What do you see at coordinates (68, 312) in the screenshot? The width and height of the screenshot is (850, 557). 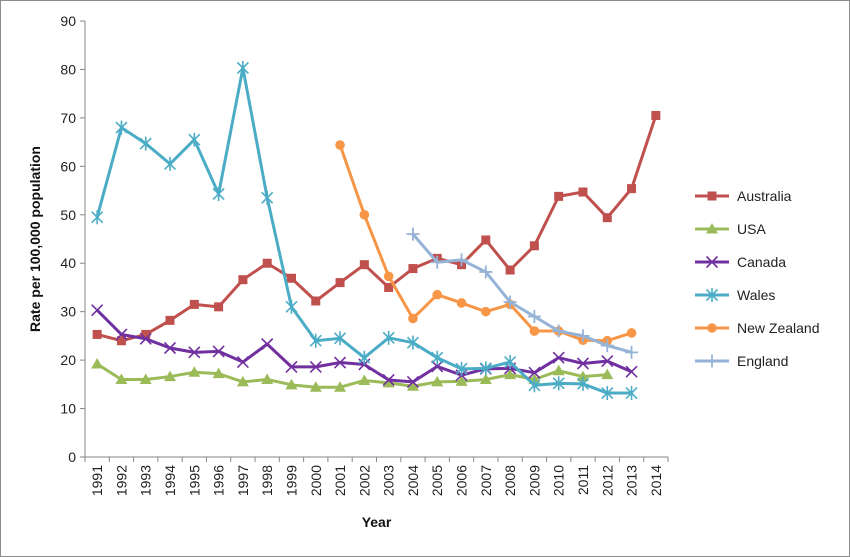 I see `y-tick-label: 30` at bounding box center [68, 312].